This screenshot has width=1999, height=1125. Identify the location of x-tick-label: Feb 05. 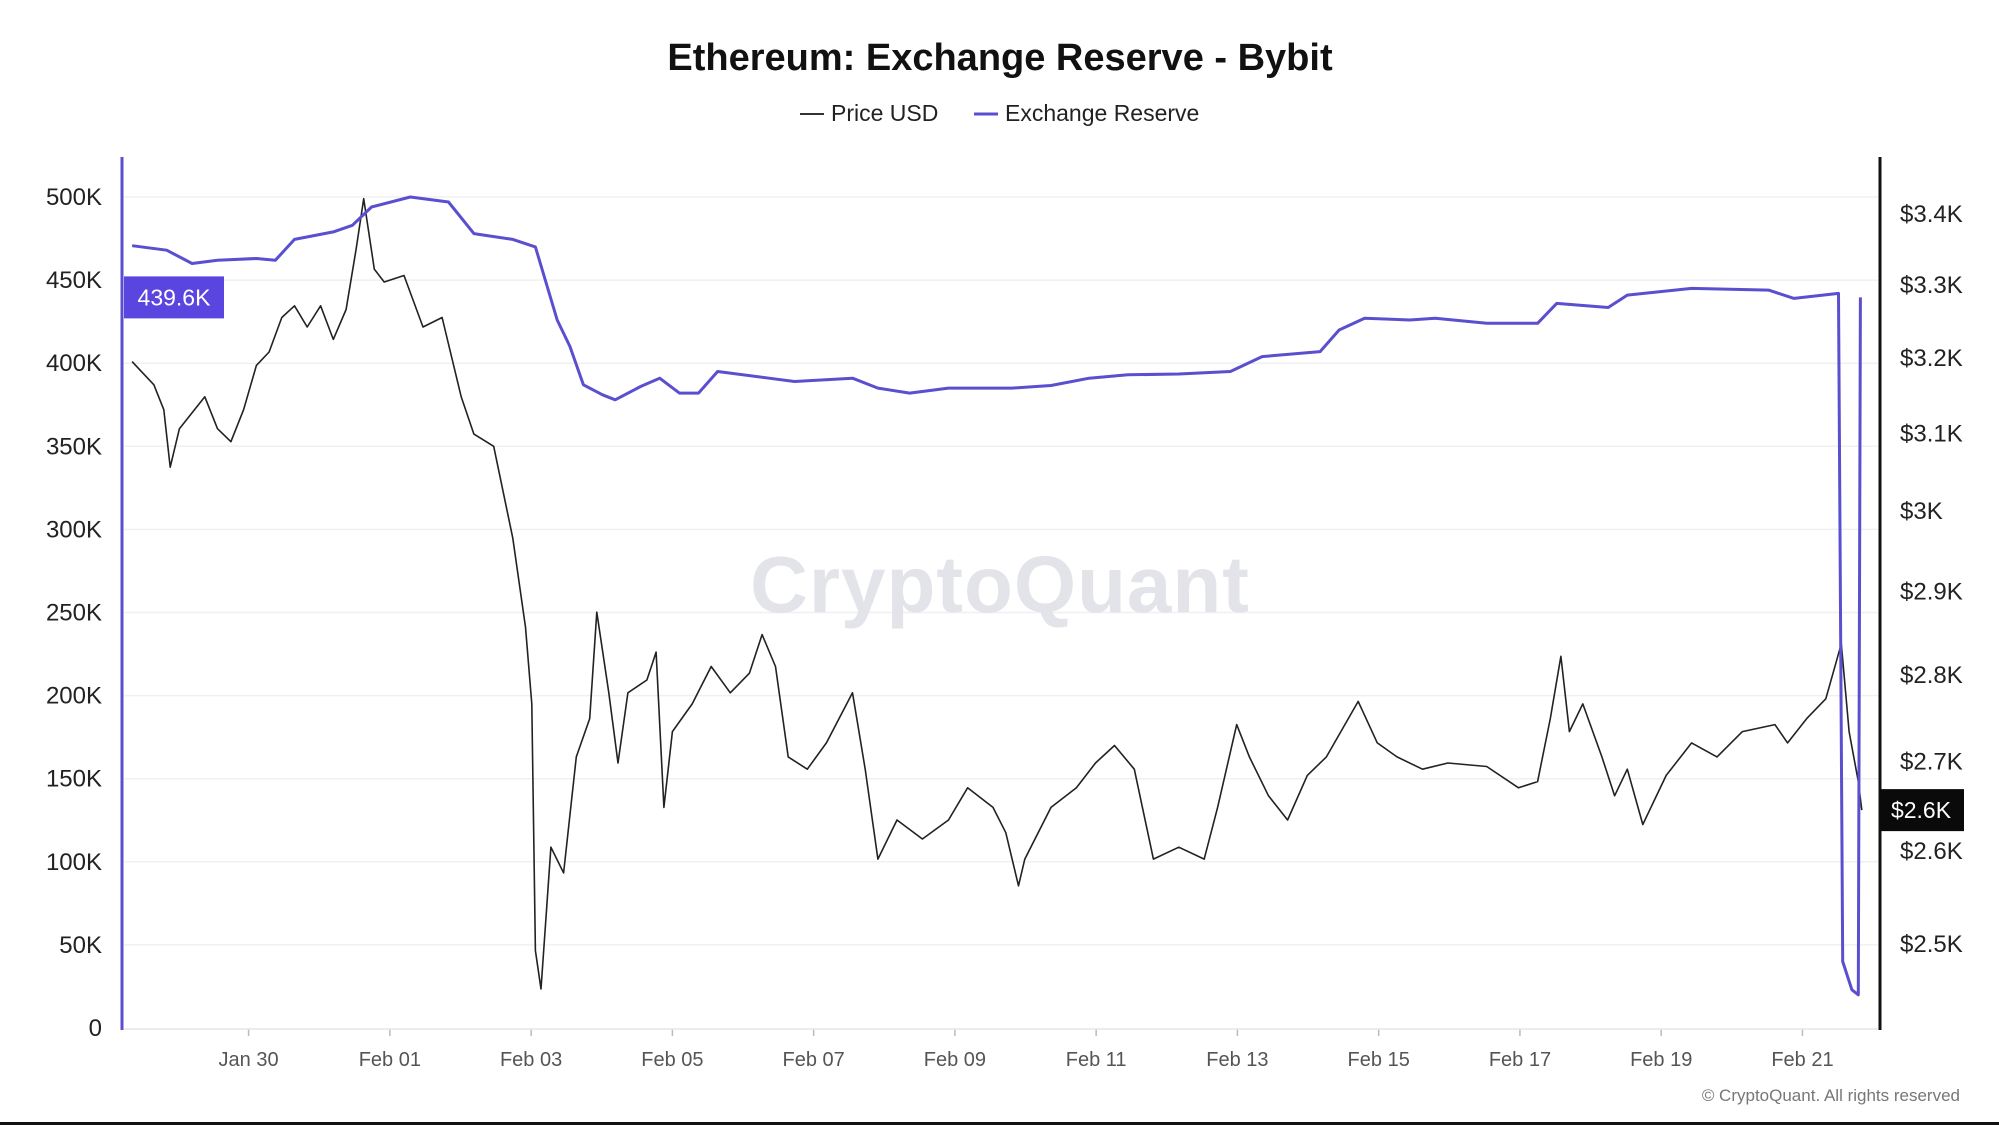
(672, 1060).